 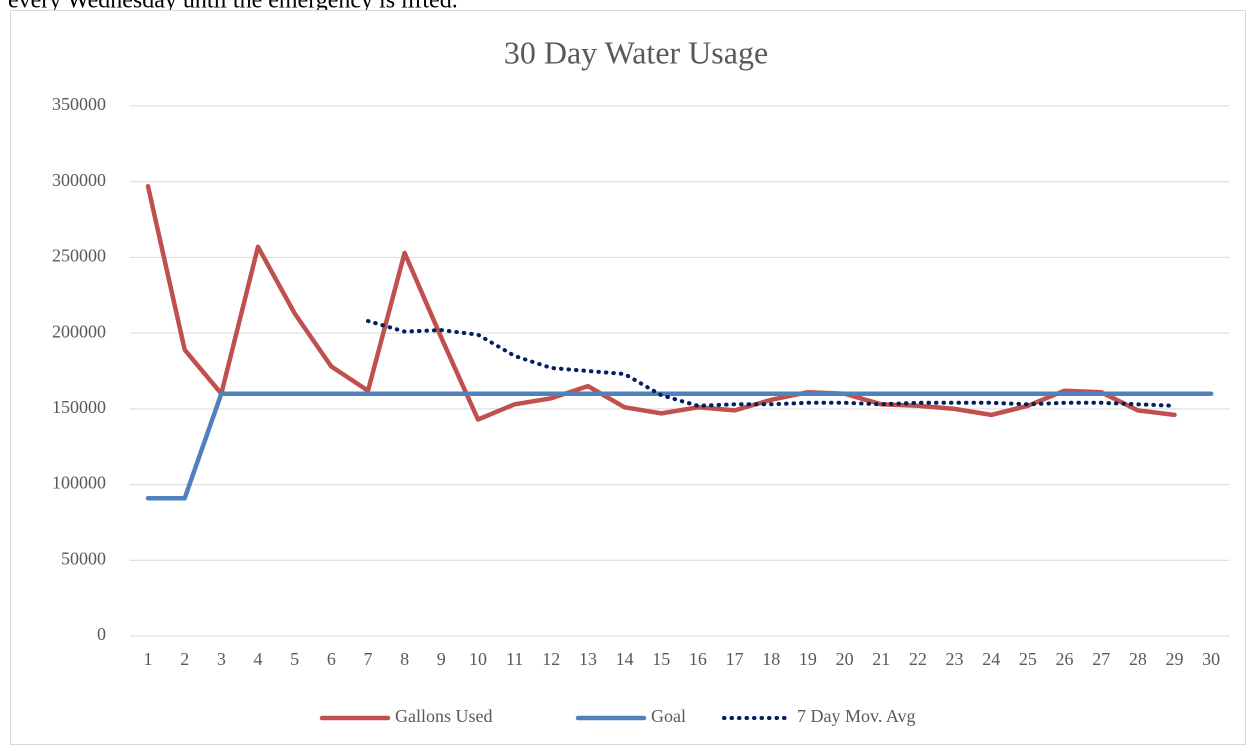 I want to click on y-tick-label: 150000, so click(x=79, y=407).